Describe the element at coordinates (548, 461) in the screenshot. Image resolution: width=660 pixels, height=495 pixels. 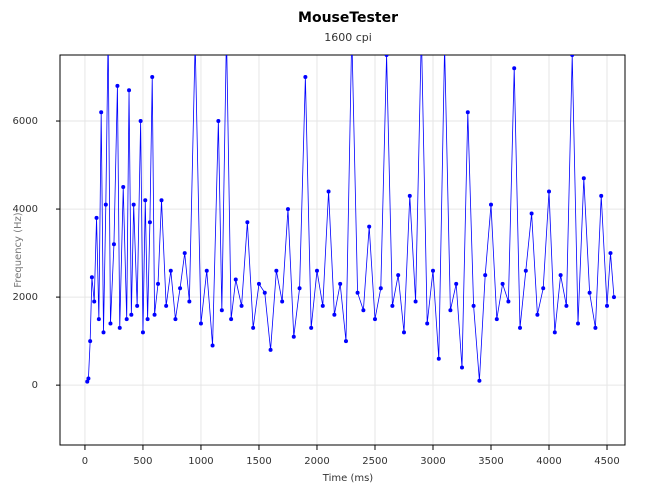
I see `x-tick-label: 4000` at that location.